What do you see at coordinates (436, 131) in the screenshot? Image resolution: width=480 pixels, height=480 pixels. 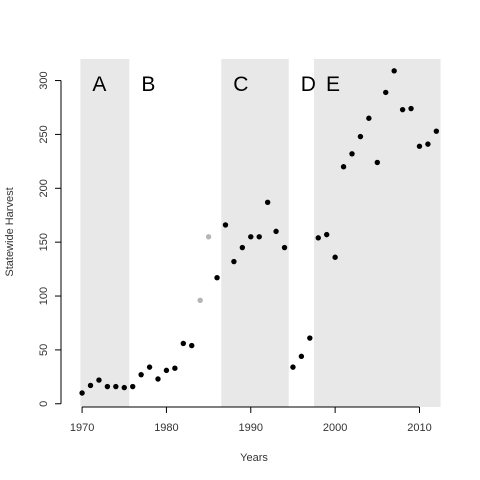 I see `data-point-2012` at bounding box center [436, 131].